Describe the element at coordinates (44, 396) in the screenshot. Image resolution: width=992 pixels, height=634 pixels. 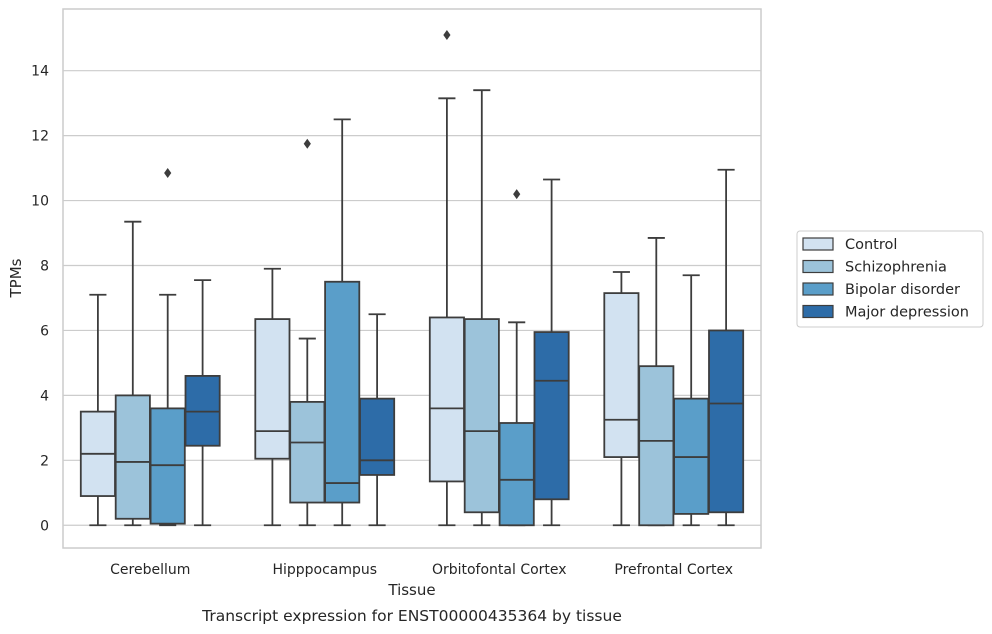
I see `y-tick-label: 4` at that location.